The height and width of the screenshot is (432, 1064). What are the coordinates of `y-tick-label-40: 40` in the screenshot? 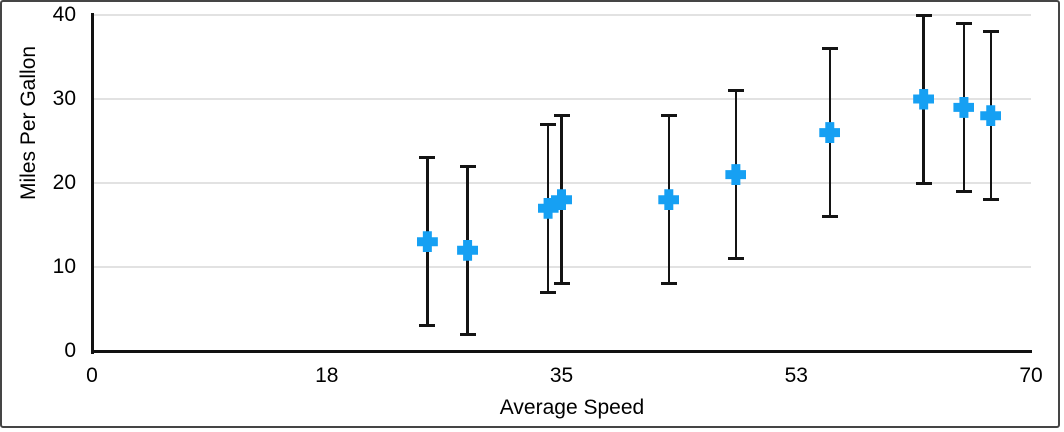 It's located at (64, 14).